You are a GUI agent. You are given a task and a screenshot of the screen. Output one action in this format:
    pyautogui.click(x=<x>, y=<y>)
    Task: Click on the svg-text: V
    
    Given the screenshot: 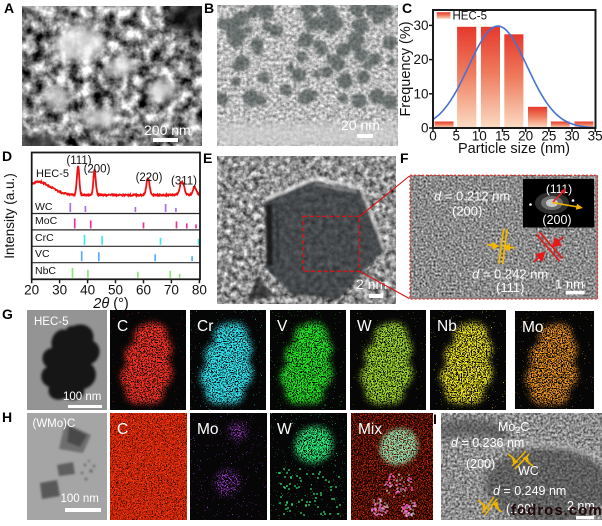 What is the action you would take?
    pyautogui.click(x=282, y=326)
    